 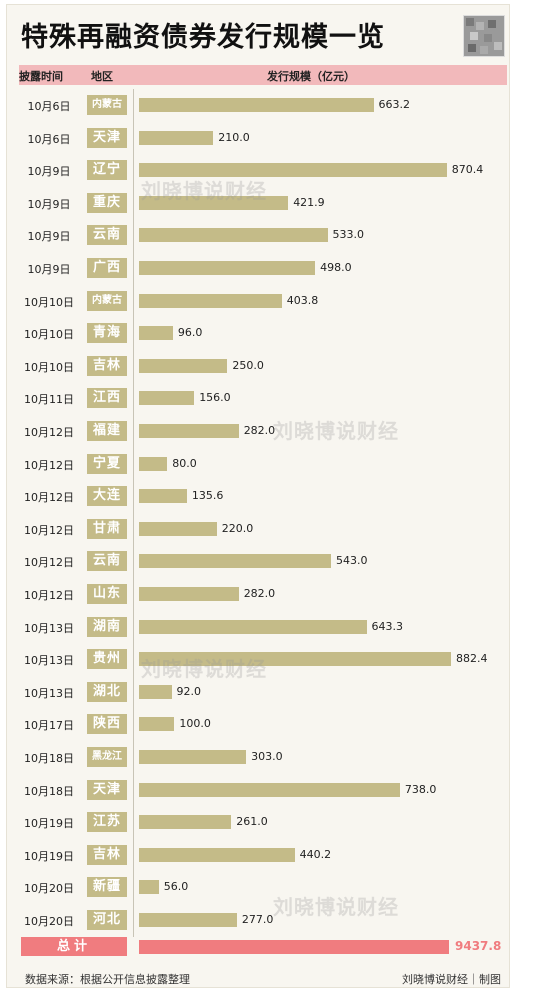 What do you see at coordinates (107, 333) in the screenshot?
I see `row-region-label: 青海` at bounding box center [107, 333].